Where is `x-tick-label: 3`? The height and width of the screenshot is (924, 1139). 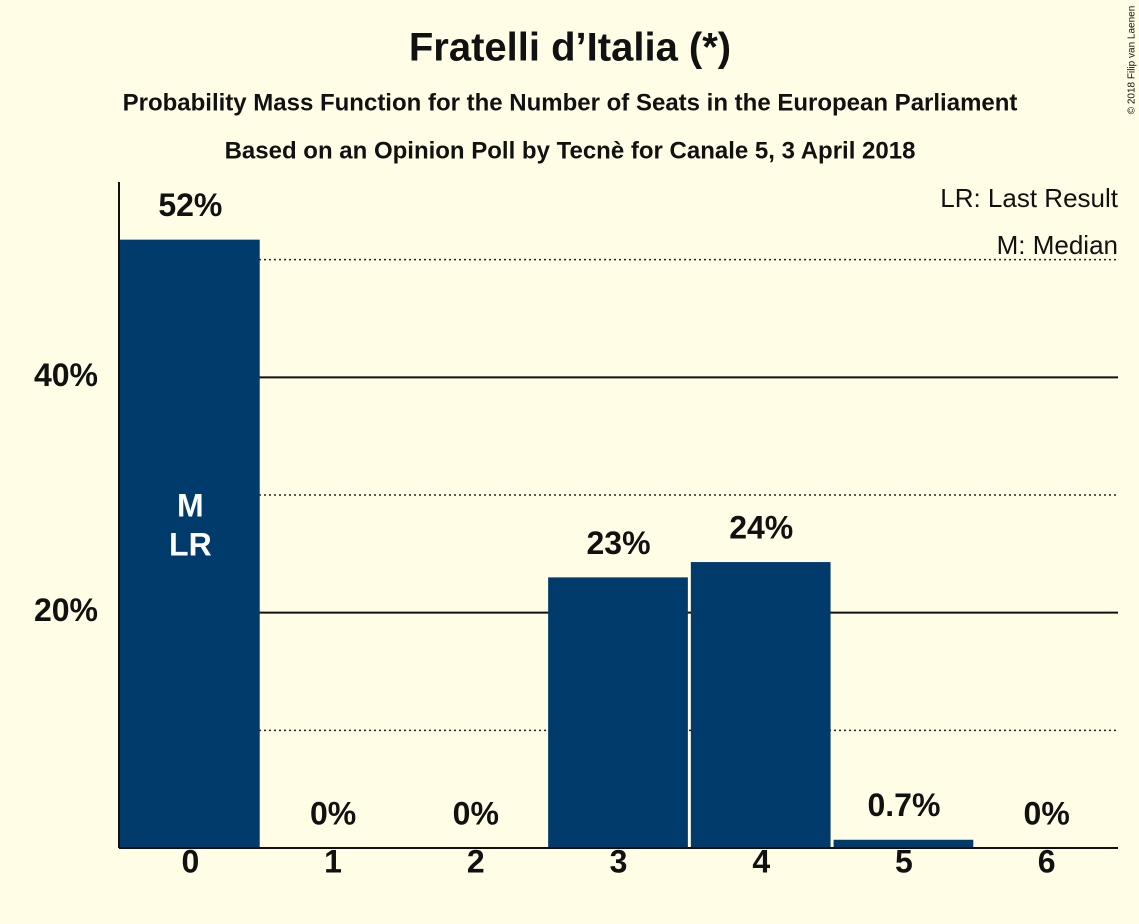
x-tick-label: 3 is located at coordinates (619, 861).